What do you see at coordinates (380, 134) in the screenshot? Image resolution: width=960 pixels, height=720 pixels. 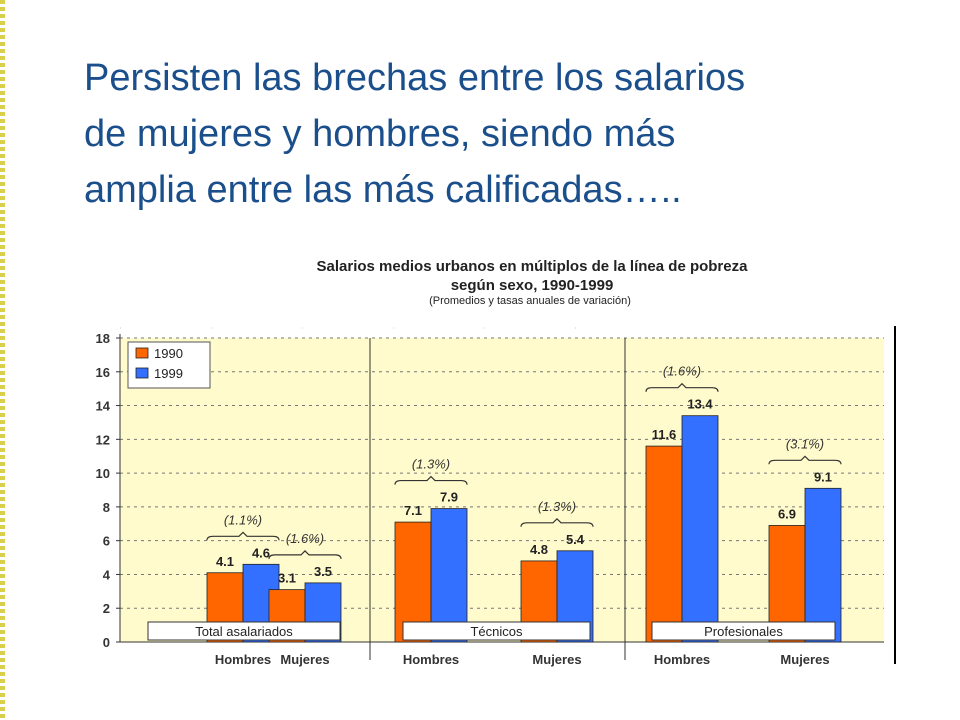 I see `headline-line-2: de mujeres y hombres, siendo más` at bounding box center [380, 134].